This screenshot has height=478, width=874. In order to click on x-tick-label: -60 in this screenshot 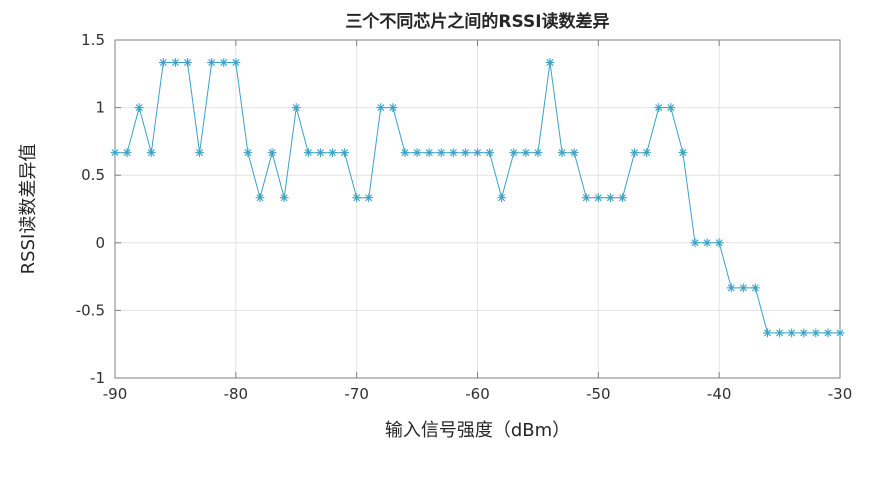, I will do `click(477, 394)`.